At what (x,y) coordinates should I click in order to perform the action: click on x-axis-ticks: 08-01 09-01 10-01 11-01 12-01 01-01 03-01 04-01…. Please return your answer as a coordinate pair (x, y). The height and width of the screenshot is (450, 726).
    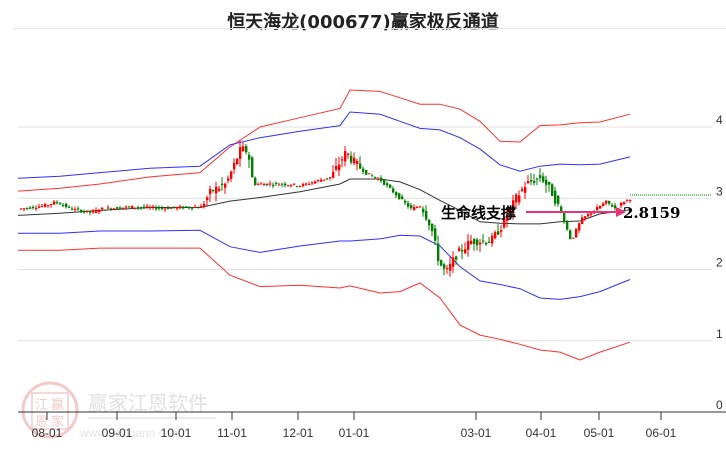
    Looking at the image, I should click on (354, 426).